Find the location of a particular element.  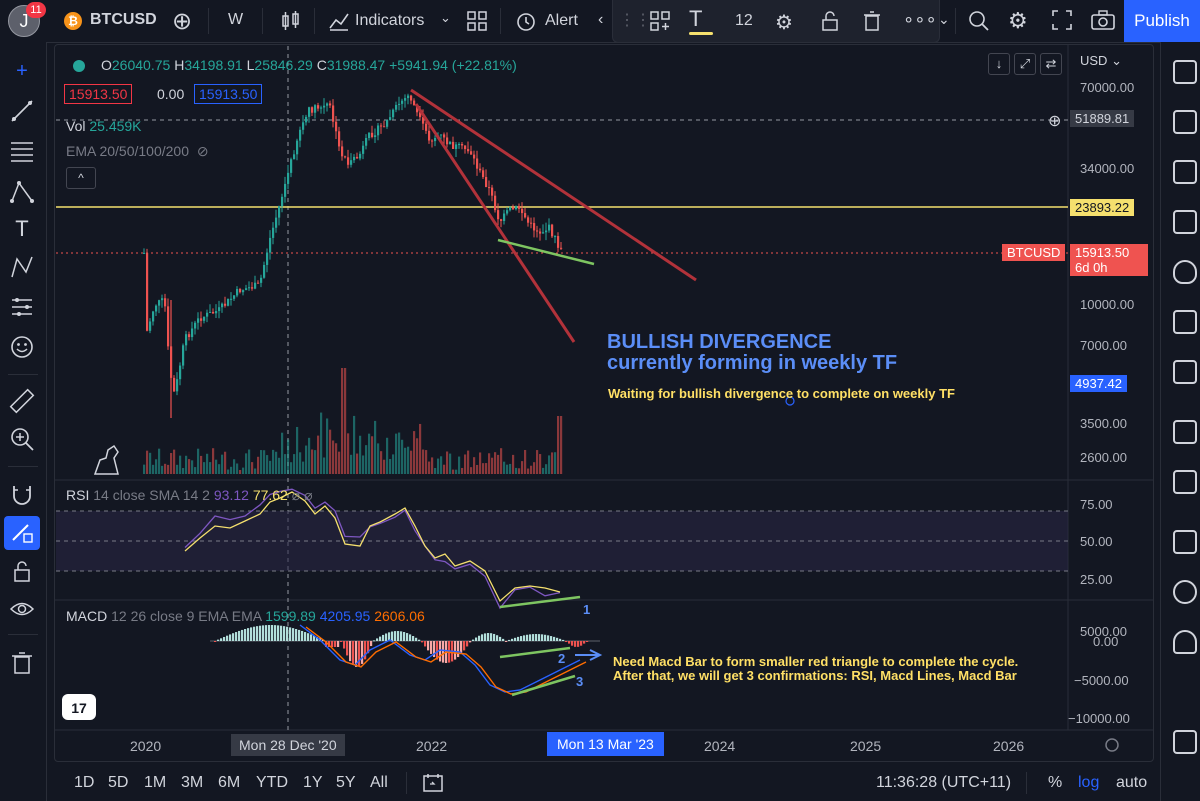

ideas-bulb-icon is located at coordinates (1185, 372).